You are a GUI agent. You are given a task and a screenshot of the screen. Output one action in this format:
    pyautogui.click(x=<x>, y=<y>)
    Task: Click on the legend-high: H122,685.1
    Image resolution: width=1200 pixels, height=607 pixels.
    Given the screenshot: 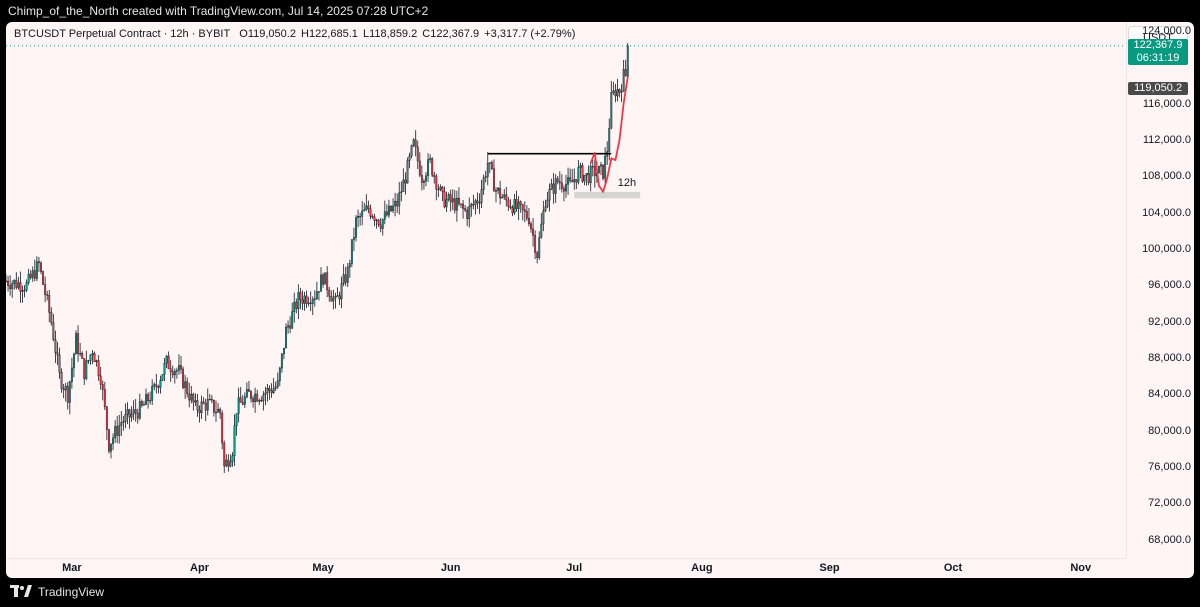 What is the action you would take?
    pyautogui.click(x=329, y=34)
    